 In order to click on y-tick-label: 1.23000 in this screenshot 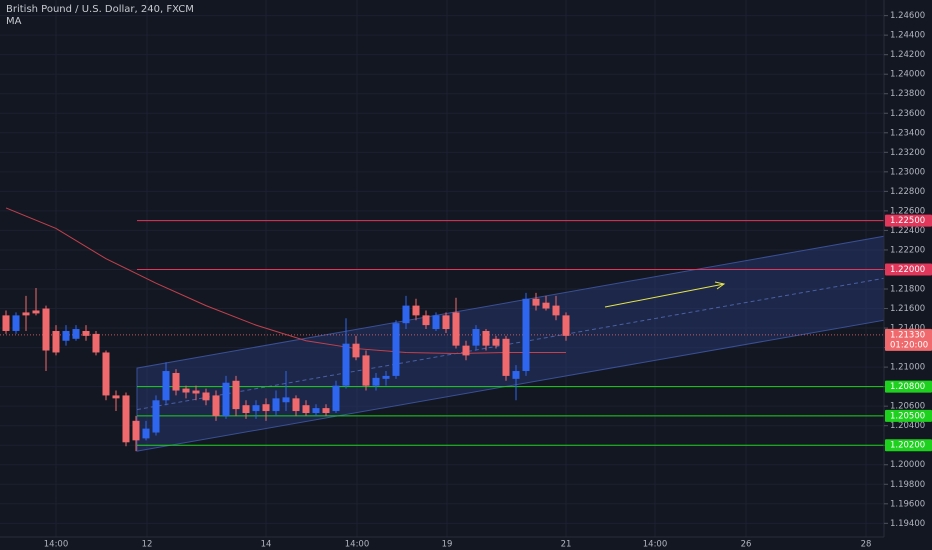, I will do `click(907, 172)`.